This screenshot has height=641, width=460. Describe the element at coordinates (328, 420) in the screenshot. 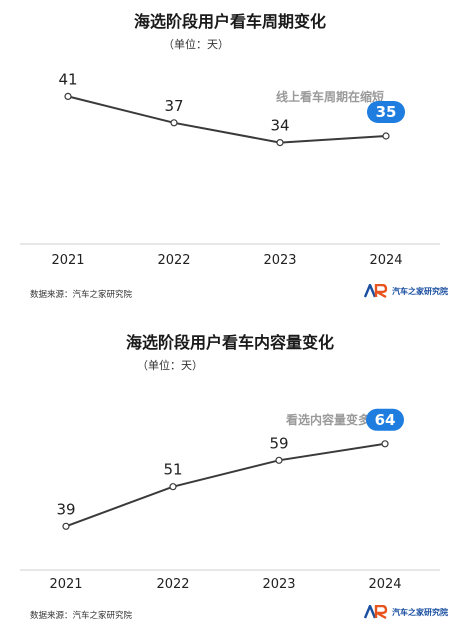

I see `chart-annotation: 看选内容量变多` at that location.